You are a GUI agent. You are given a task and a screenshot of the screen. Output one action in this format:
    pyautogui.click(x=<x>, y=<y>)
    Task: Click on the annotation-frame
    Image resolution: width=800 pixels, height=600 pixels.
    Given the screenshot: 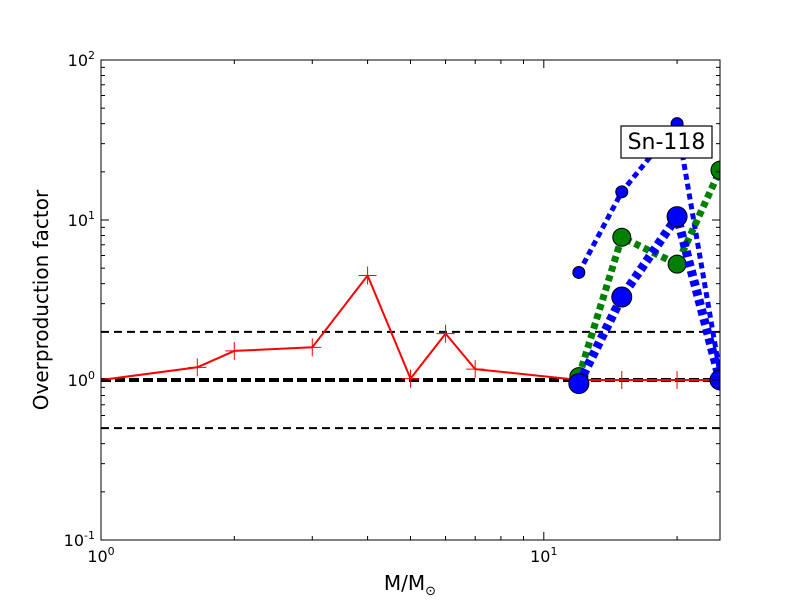 What is the action you would take?
    pyautogui.click(x=666, y=142)
    